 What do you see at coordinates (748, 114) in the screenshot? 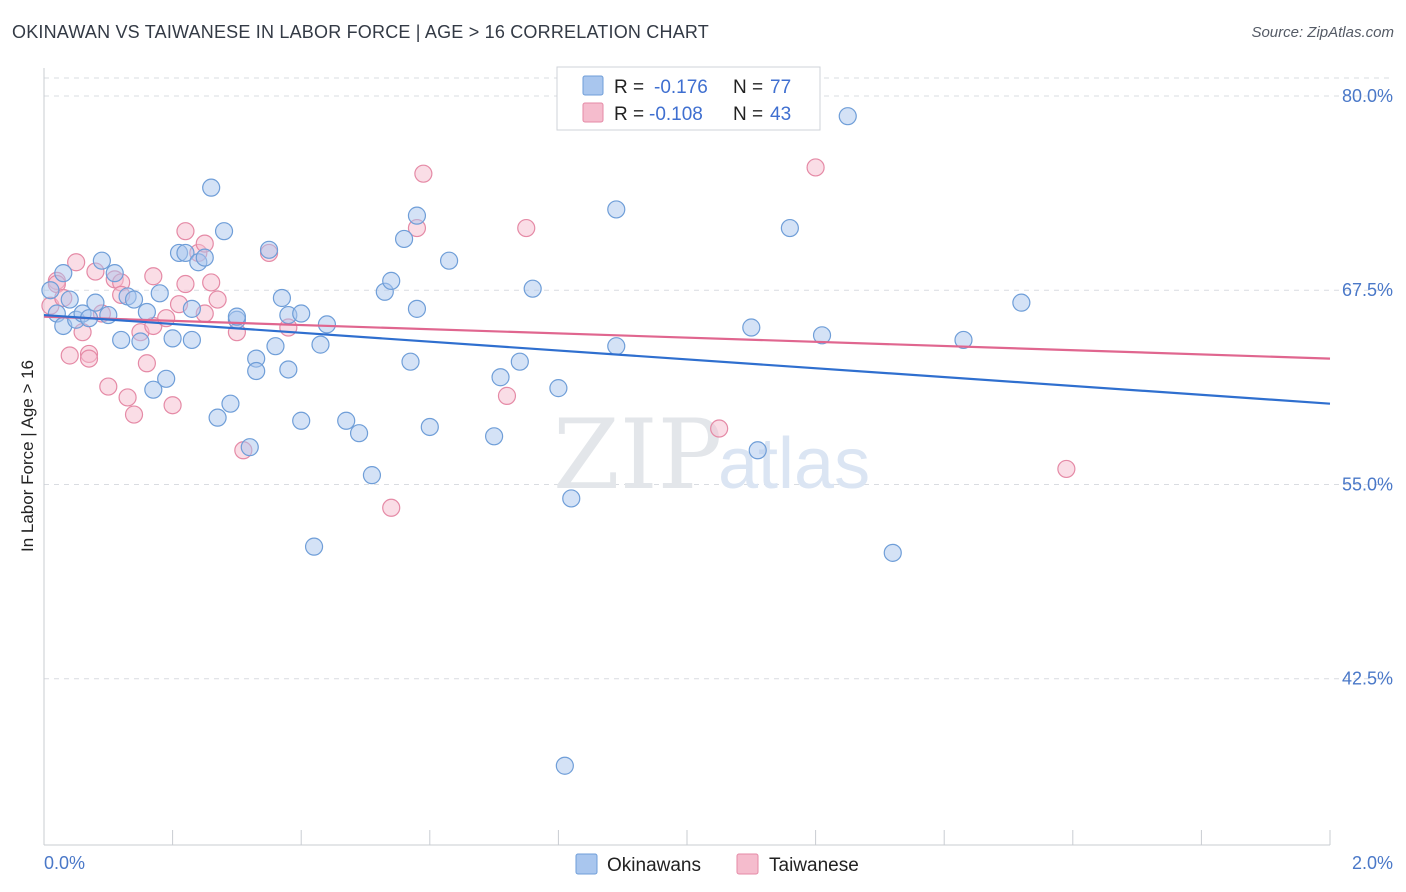
I see `legend-n-label-2: N =` at bounding box center [748, 114].